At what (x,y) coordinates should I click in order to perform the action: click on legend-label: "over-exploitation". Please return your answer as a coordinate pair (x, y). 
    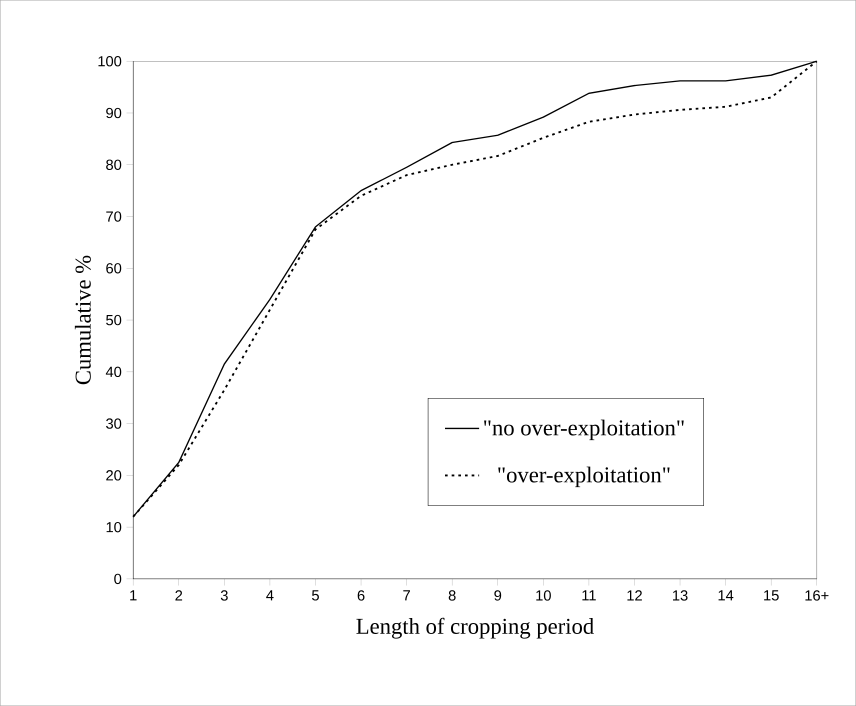
    Looking at the image, I should click on (584, 477).